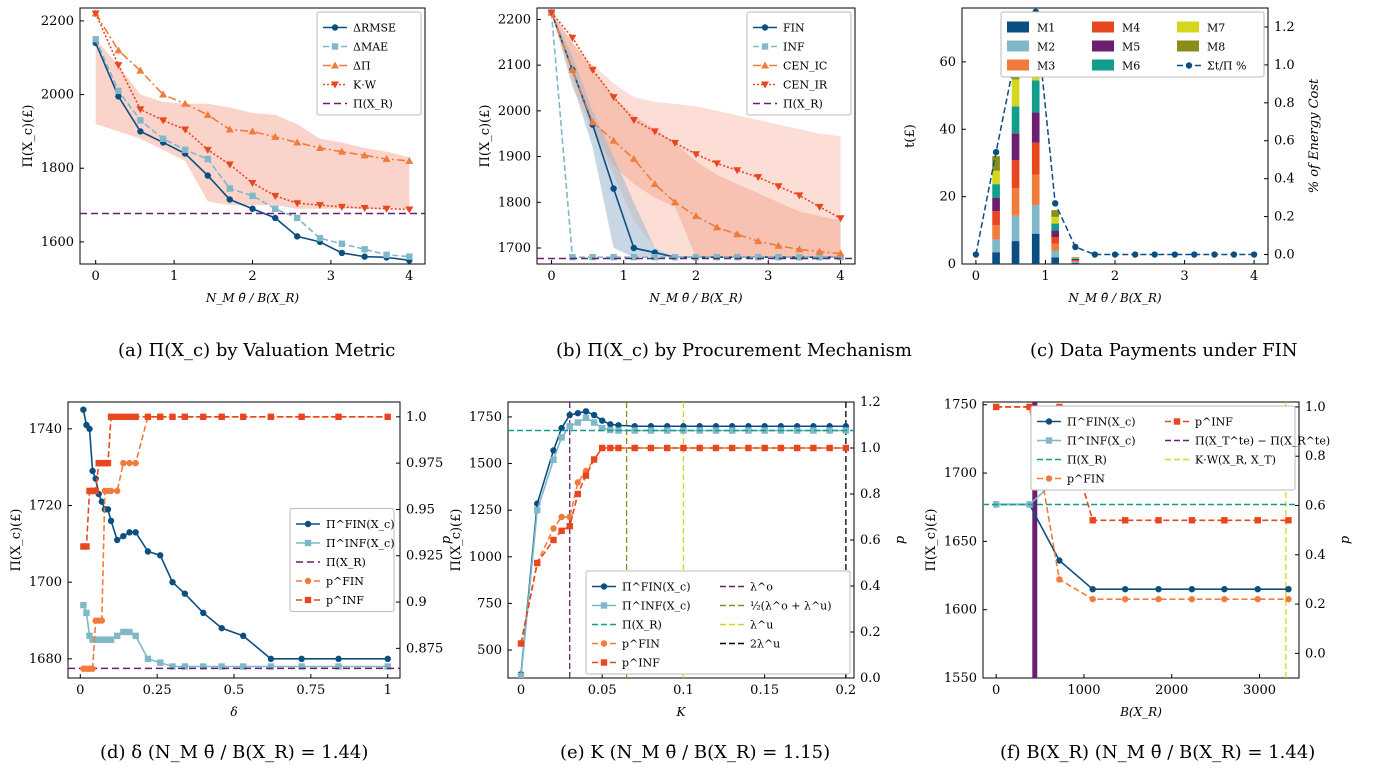 This screenshot has width=1374, height=772. I want to click on y2-tick-label: 0.875, so click(424, 648).